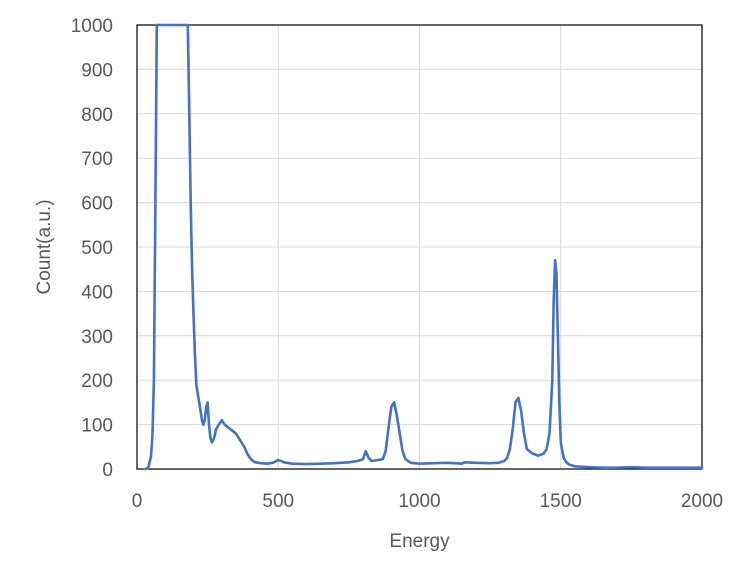 Image resolution: width=750 pixels, height=579 pixels. What do you see at coordinates (419, 501) in the screenshot?
I see `x-tick-label: 1000` at bounding box center [419, 501].